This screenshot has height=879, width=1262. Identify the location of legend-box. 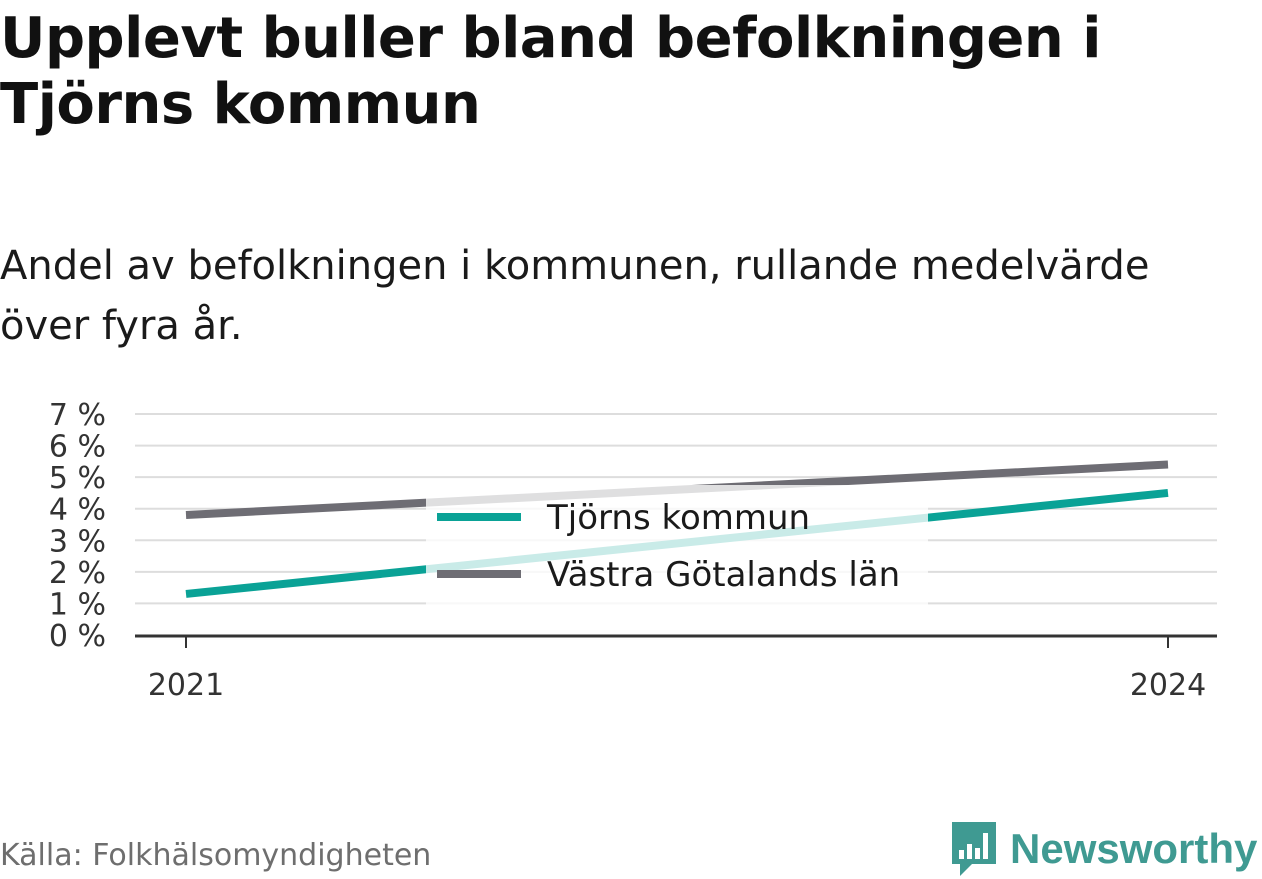
(677, 545).